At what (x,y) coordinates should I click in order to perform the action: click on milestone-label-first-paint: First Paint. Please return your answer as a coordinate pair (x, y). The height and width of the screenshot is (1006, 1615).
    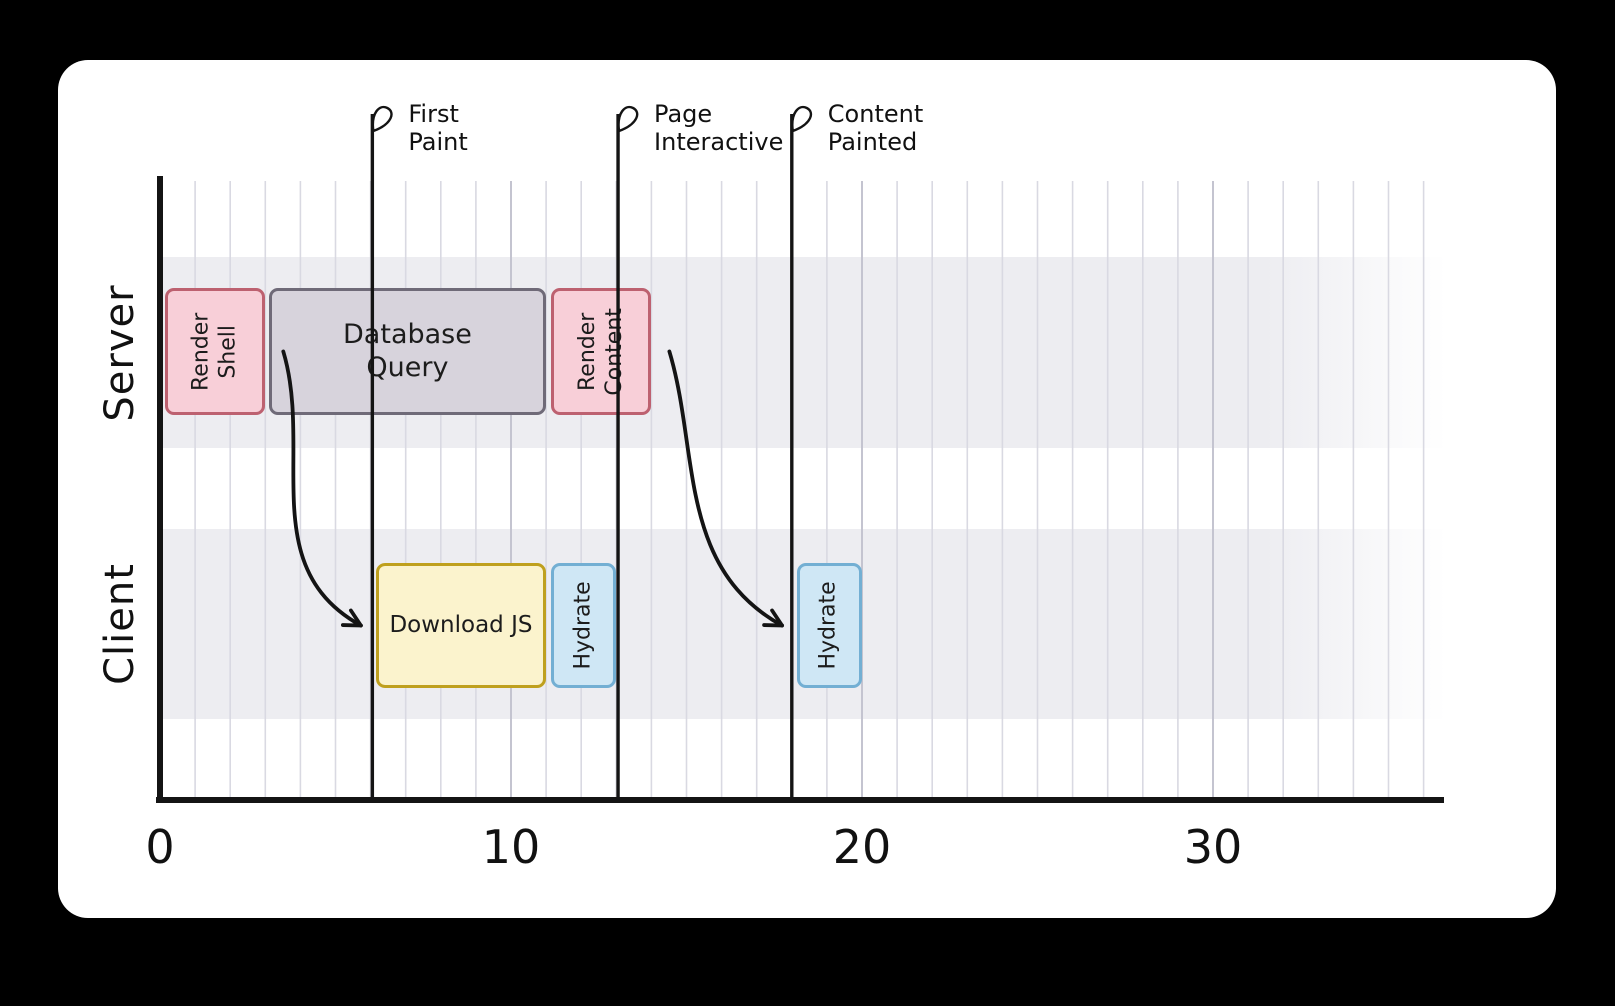
    Looking at the image, I should click on (438, 128).